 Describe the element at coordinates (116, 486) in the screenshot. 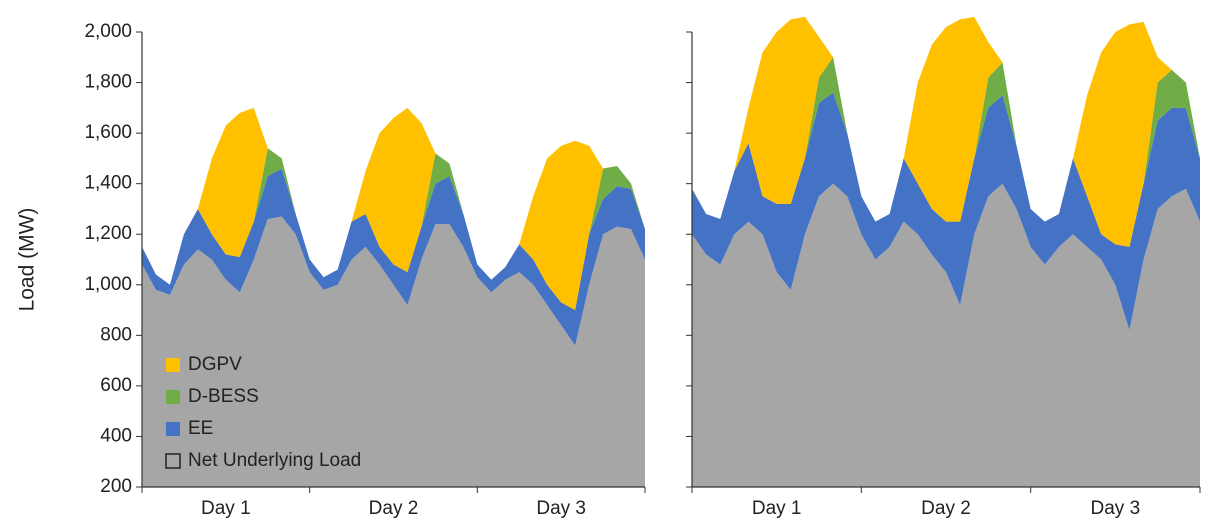

I see `y-tick-label: 200` at that location.